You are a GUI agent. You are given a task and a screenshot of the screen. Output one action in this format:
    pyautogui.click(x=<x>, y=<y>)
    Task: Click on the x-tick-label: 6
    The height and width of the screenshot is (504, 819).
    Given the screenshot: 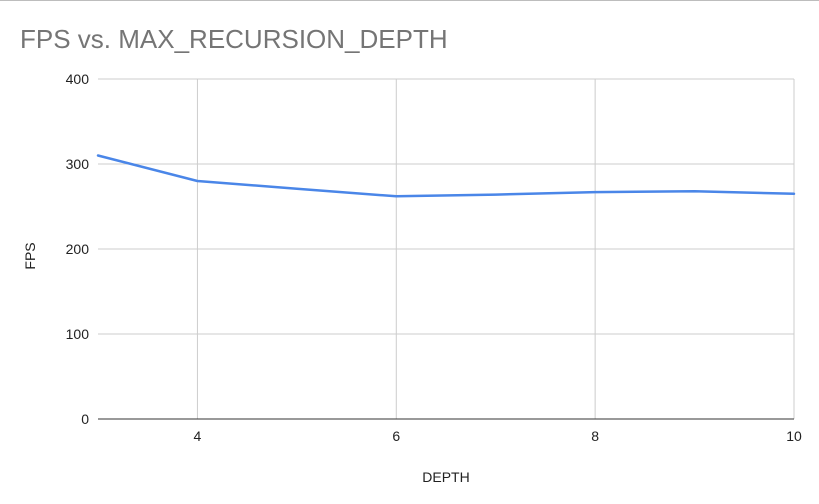 What is the action you would take?
    pyautogui.click(x=396, y=436)
    